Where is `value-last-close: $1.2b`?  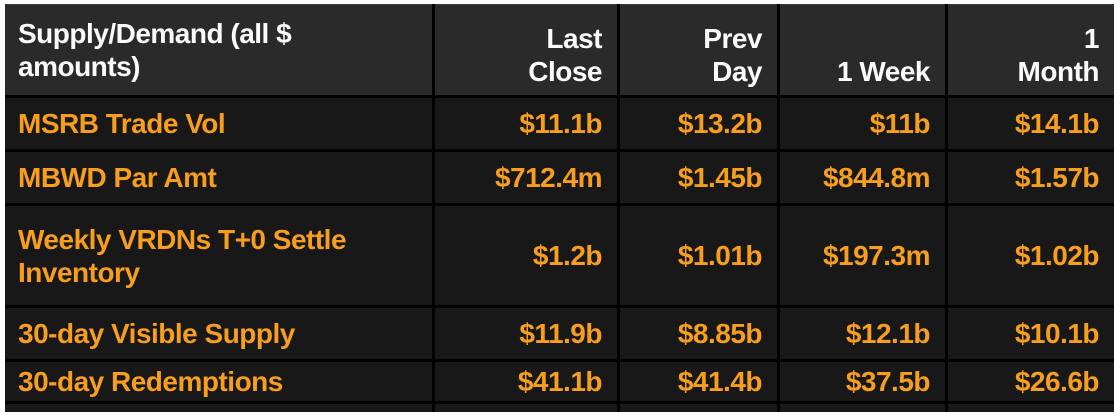
value-last-close: $1.2b is located at coordinates (526, 255).